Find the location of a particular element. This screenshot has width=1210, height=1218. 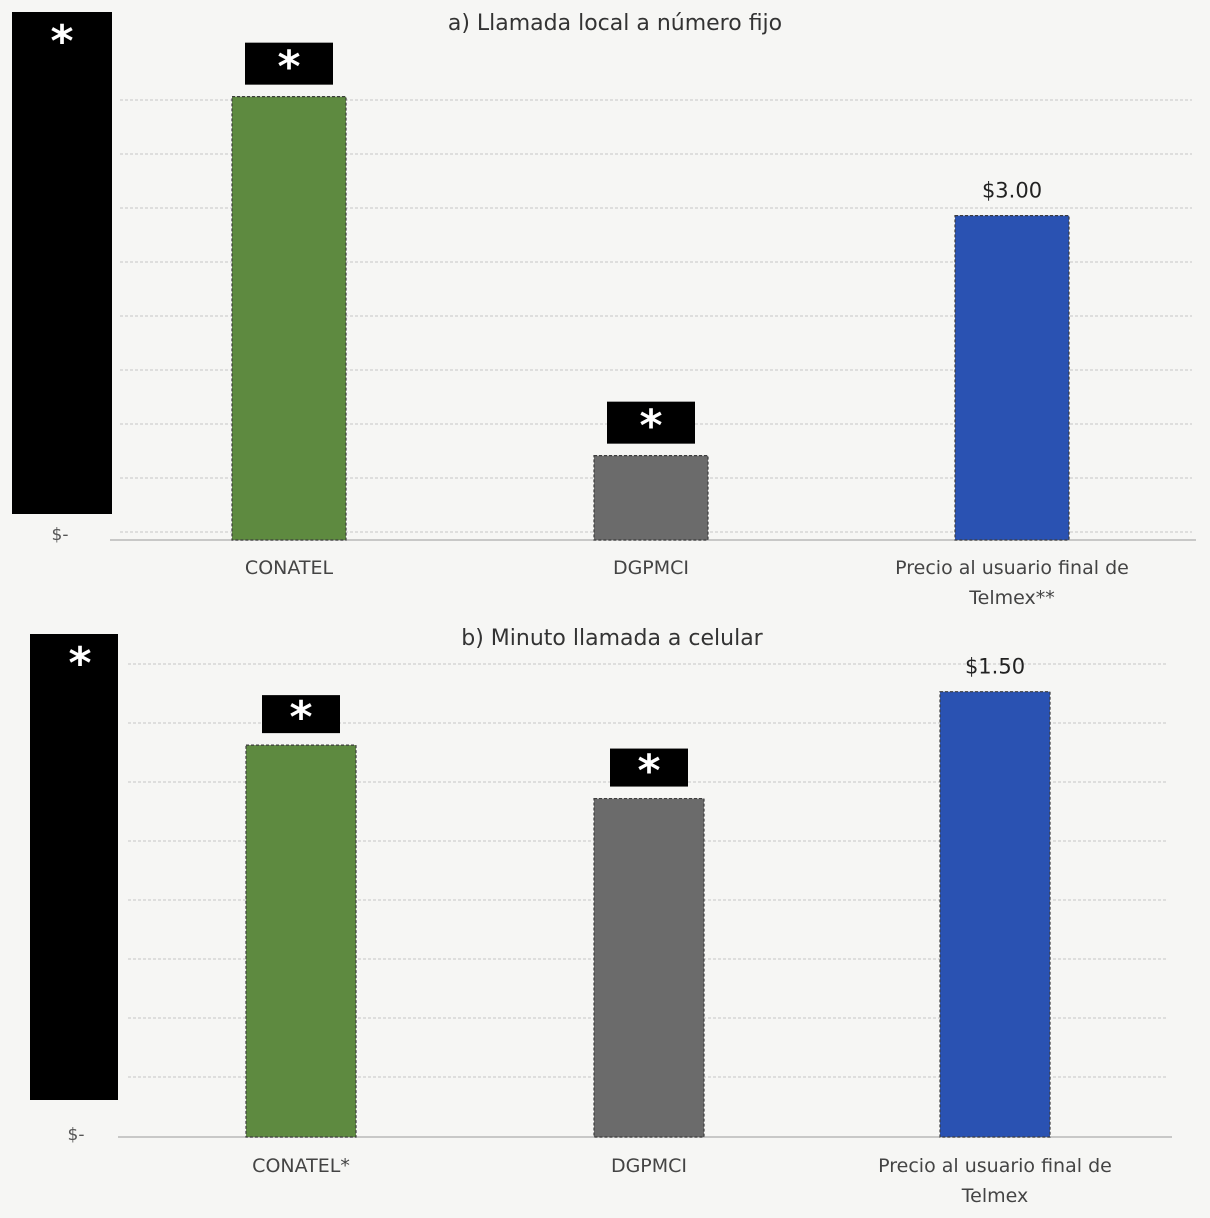

chart-a-data-label-2: * is located at coordinates (650, 426).